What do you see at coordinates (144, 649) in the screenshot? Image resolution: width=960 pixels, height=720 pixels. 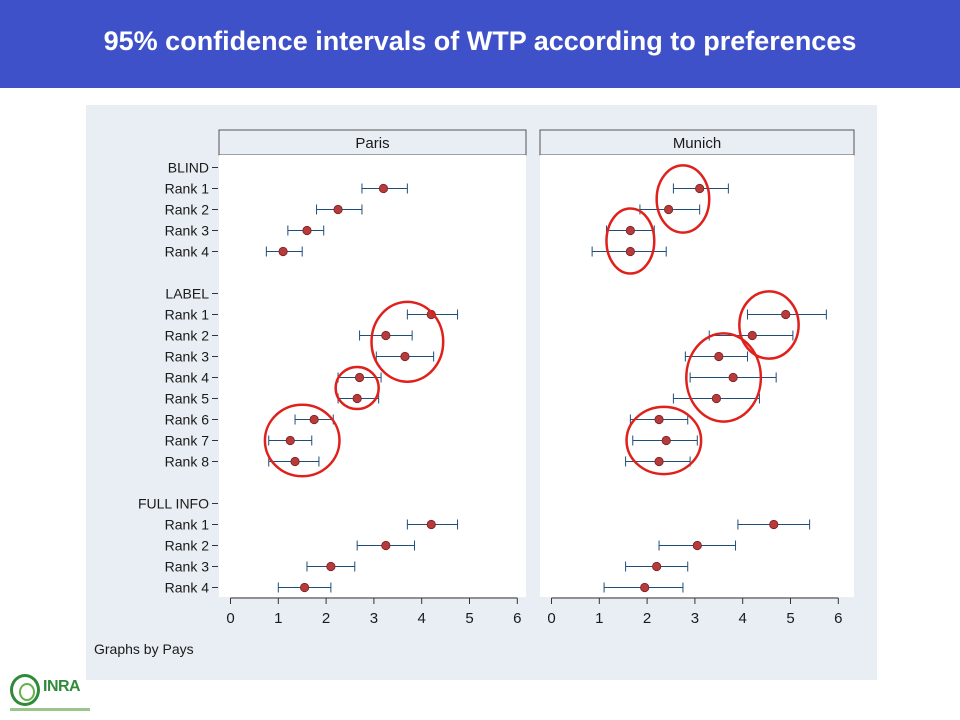 I see `graphs-by-note: Graphs by Pays` at bounding box center [144, 649].